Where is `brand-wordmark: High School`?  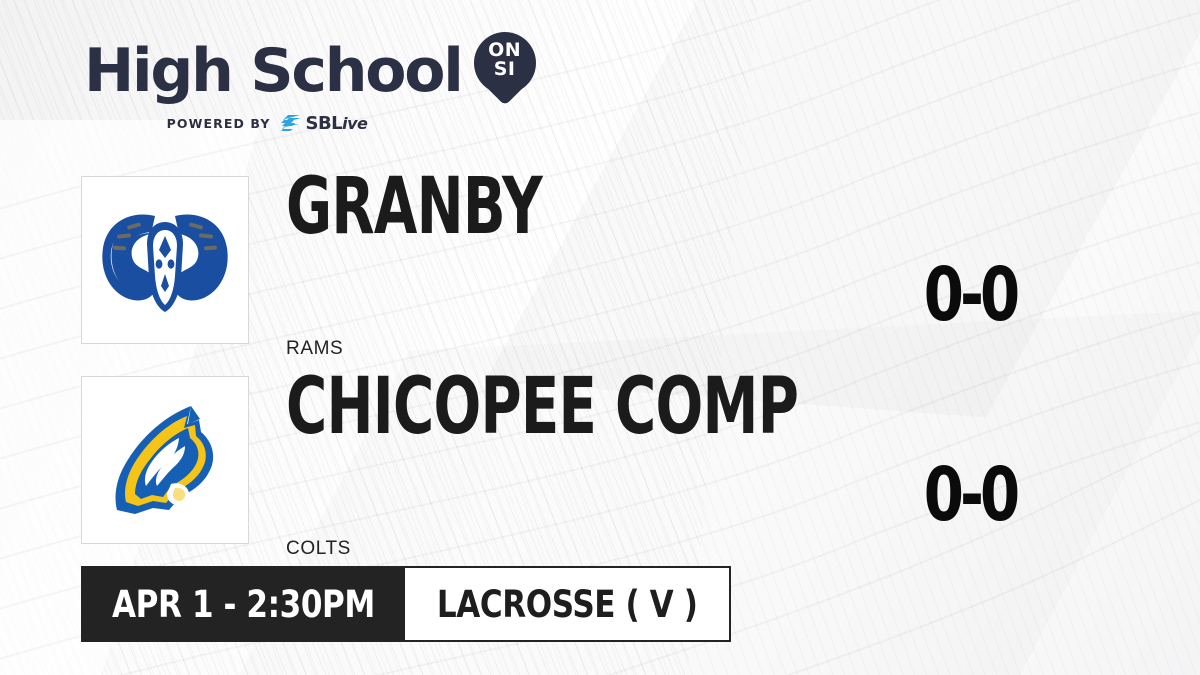 brand-wordmark: High School is located at coordinates (274, 71).